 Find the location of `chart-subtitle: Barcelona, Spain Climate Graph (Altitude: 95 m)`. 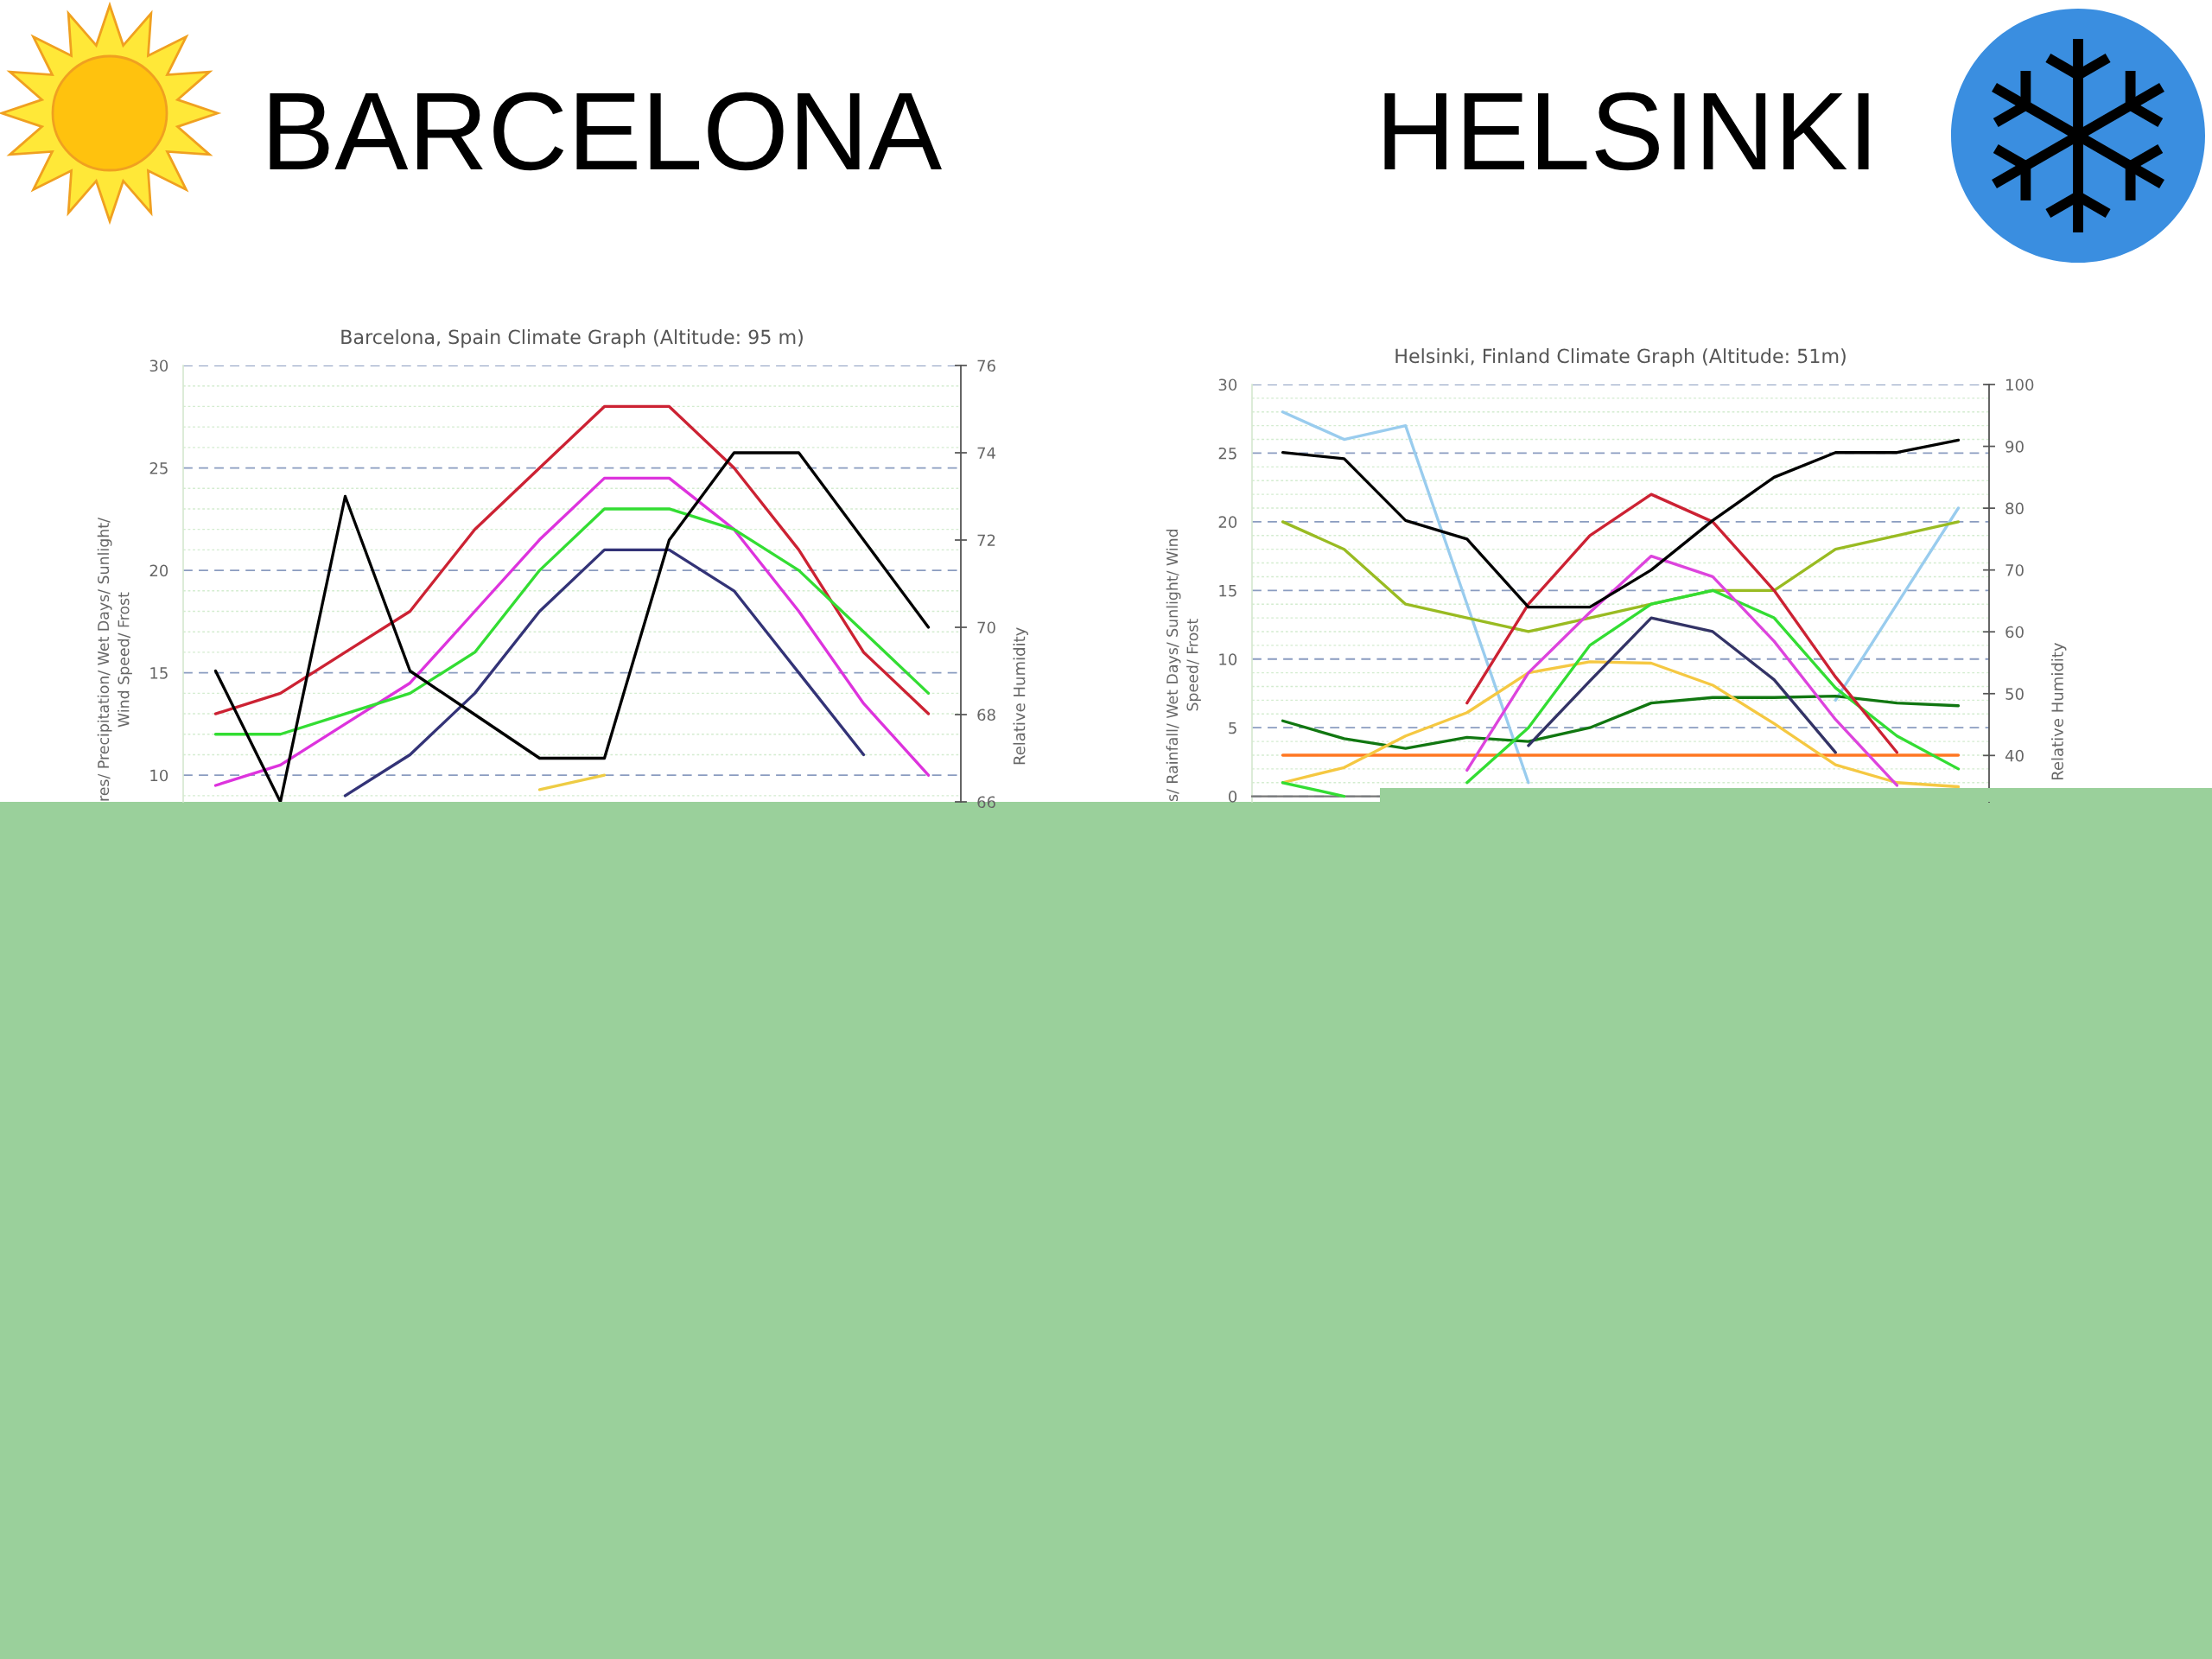

chart-subtitle: Barcelona, Spain Climate Graph (Altitude: 95 m) is located at coordinates (572, 338).